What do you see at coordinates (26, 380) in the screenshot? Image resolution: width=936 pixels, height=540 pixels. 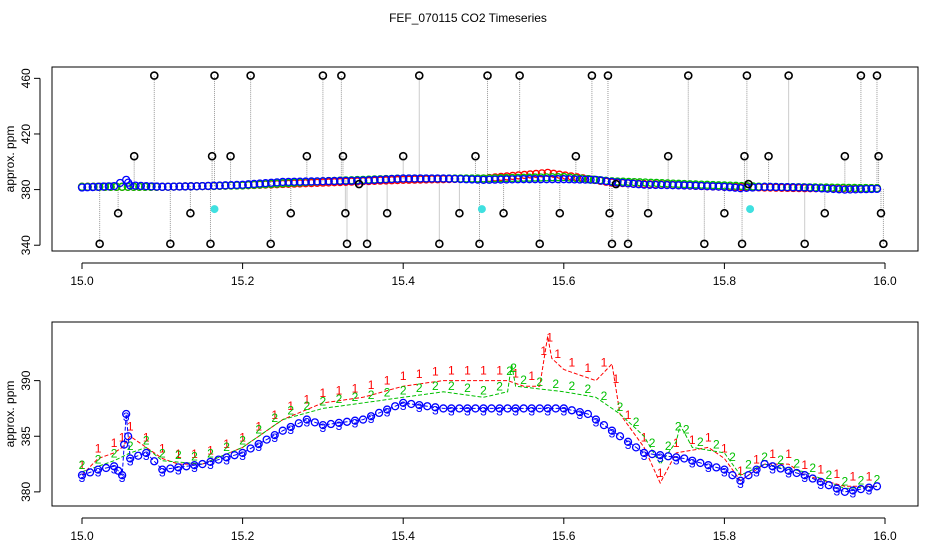 I see `y-tick-label: 390` at bounding box center [26, 380].